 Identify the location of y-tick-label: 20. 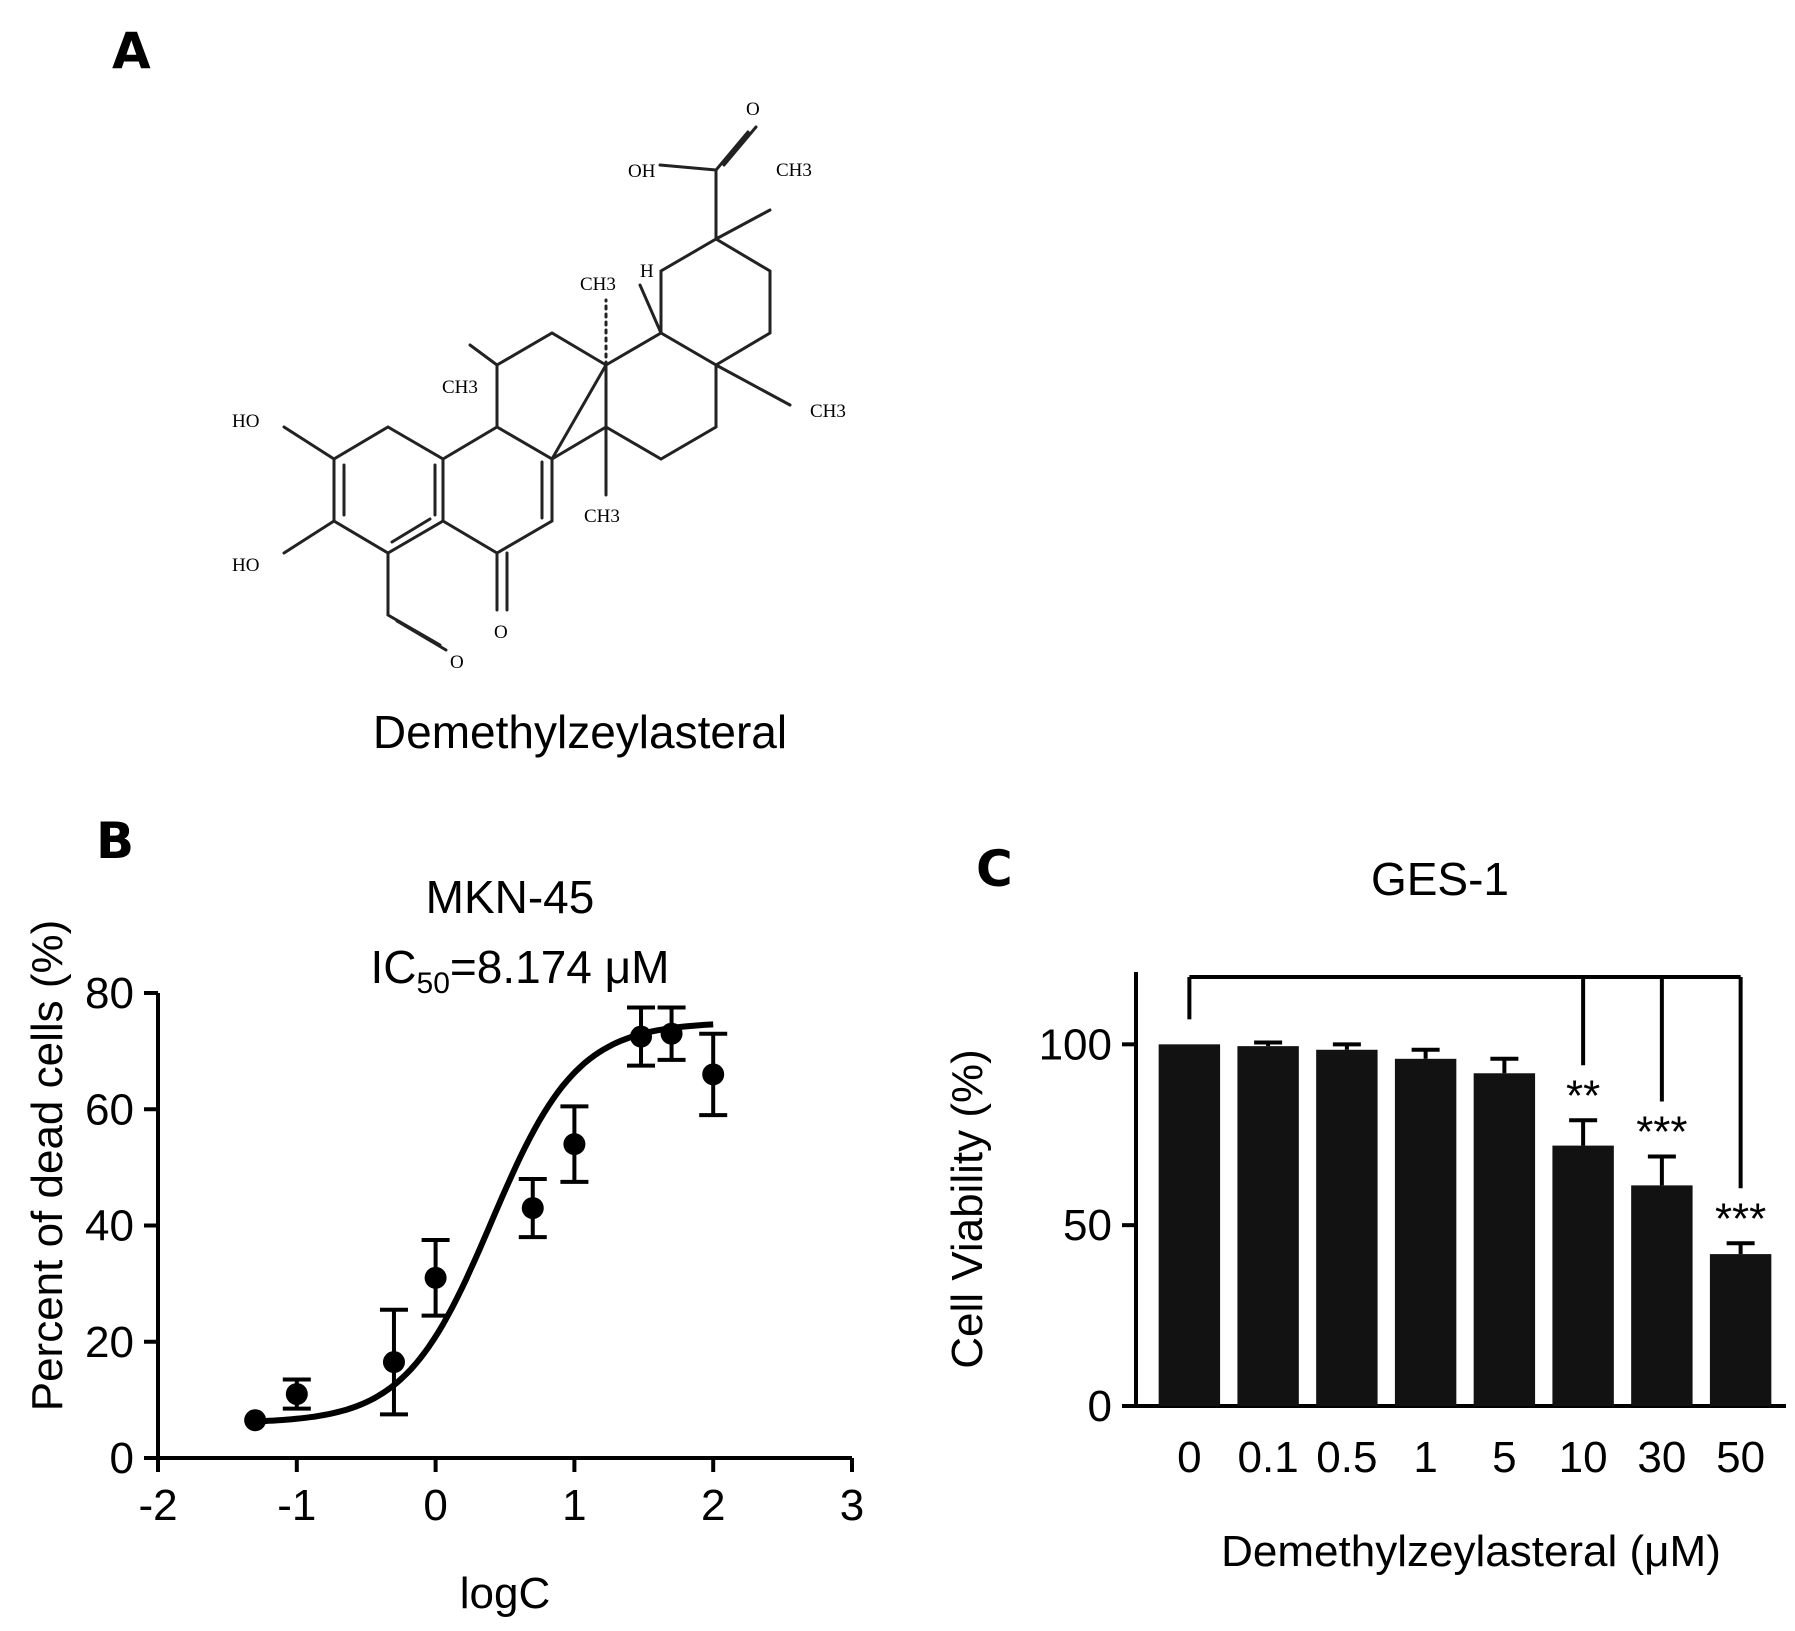
(109, 1342).